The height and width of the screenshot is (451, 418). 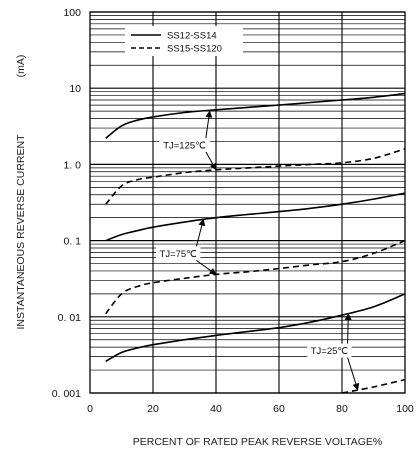 What do you see at coordinates (279, 409) in the screenshot?
I see `x-tick-label: 60` at bounding box center [279, 409].